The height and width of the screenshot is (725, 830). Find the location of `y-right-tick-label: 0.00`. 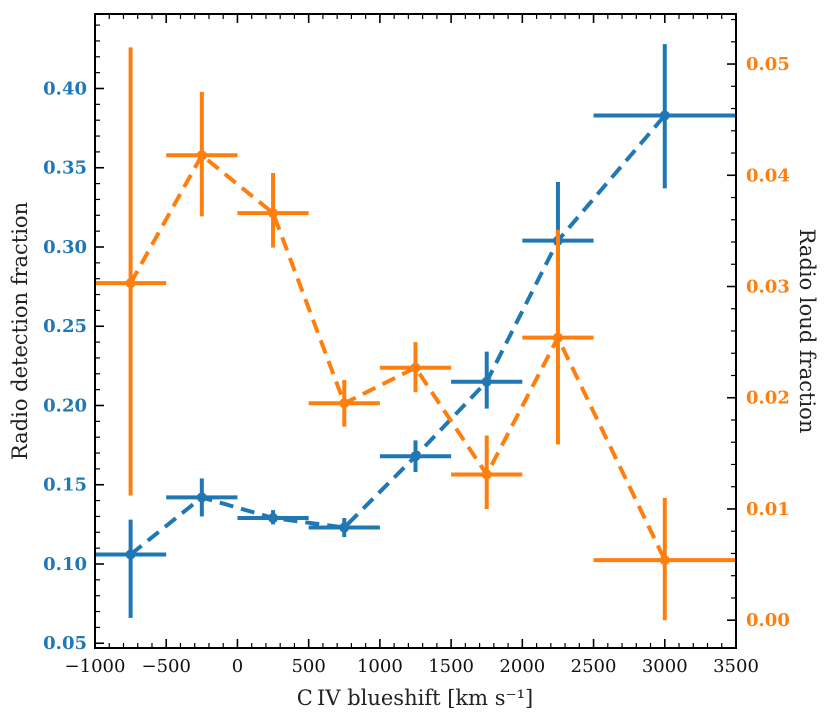

y-right-tick-label: 0.00 is located at coordinates (768, 620).